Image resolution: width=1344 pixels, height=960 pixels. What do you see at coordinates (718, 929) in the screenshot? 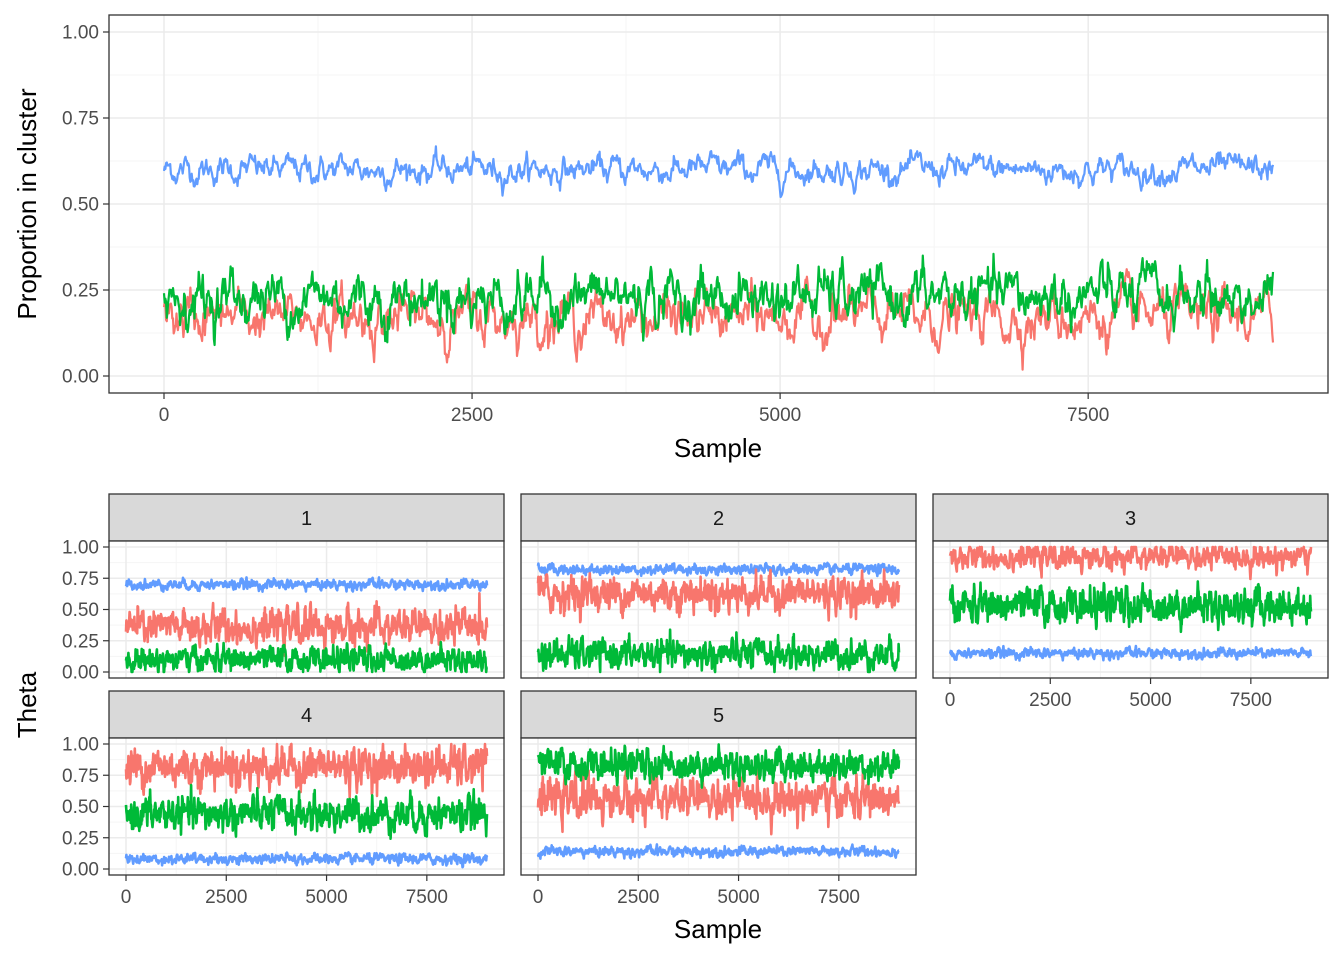
I see `facet-x-axis-title: Sample` at bounding box center [718, 929].